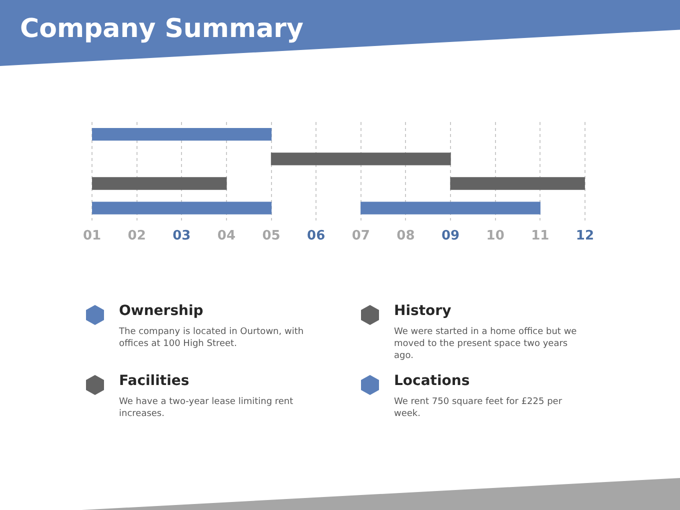  What do you see at coordinates (540, 236) in the screenshot?
I see `x-tick-label: 11` at bounding box center [540, 236].